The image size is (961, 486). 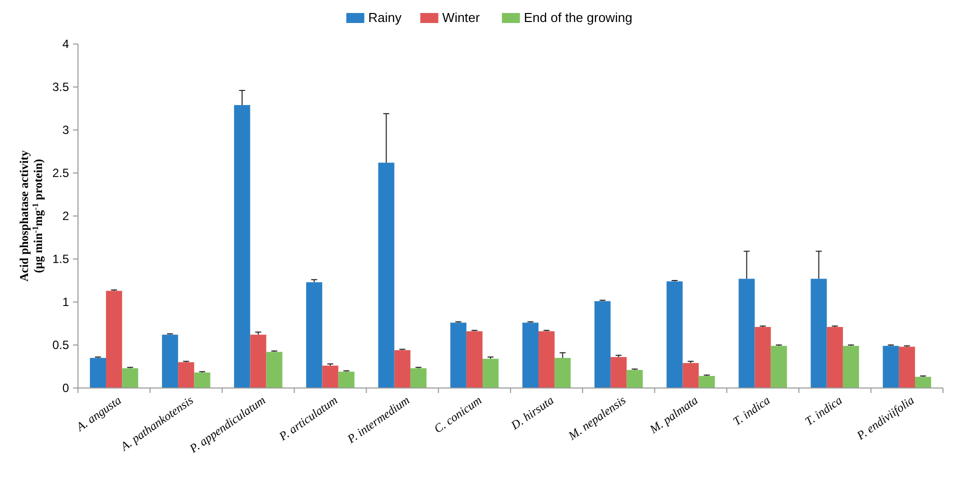 I want to click on legend-label: Rainy, so click(x=385, y=17).